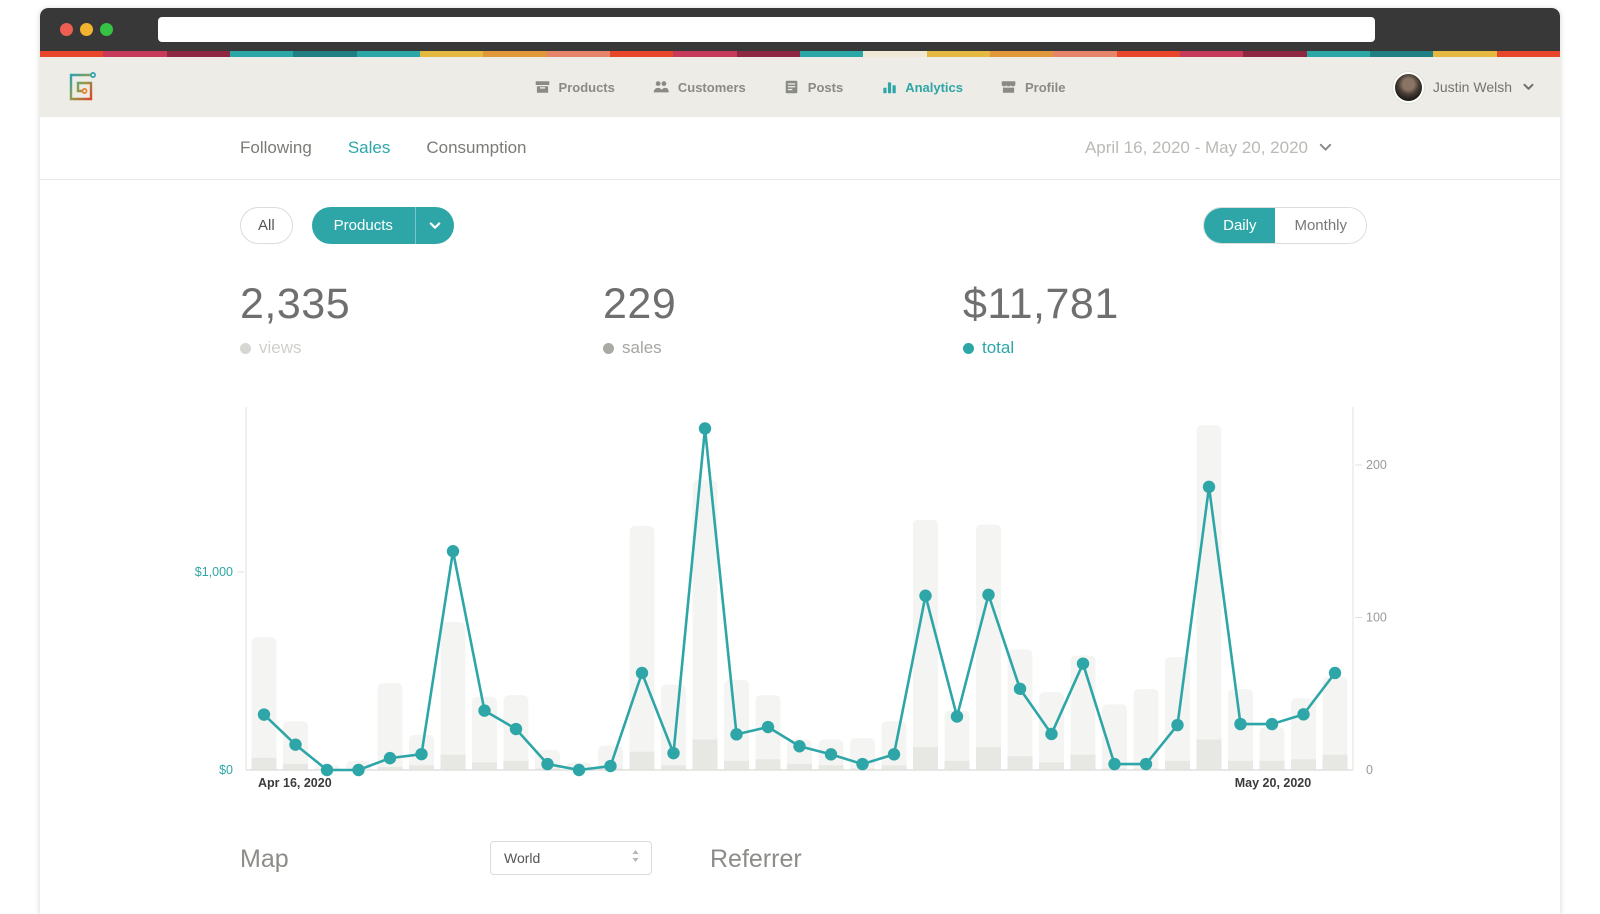 The height and width of the screenshot is (914, 1600). I want to click on user-menu: Justin Welsh, so click(1464, 87).